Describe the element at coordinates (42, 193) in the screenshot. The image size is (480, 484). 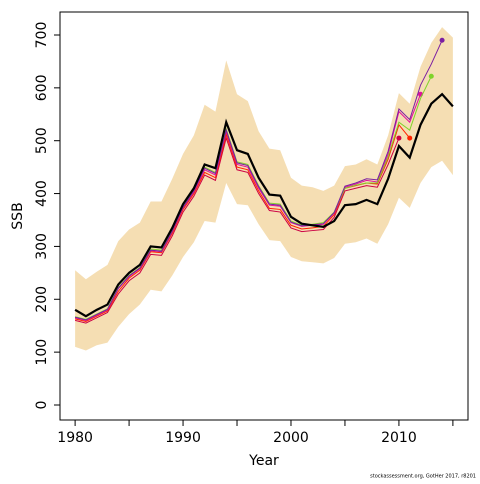
I see `y-tick-label: 400` at that location.